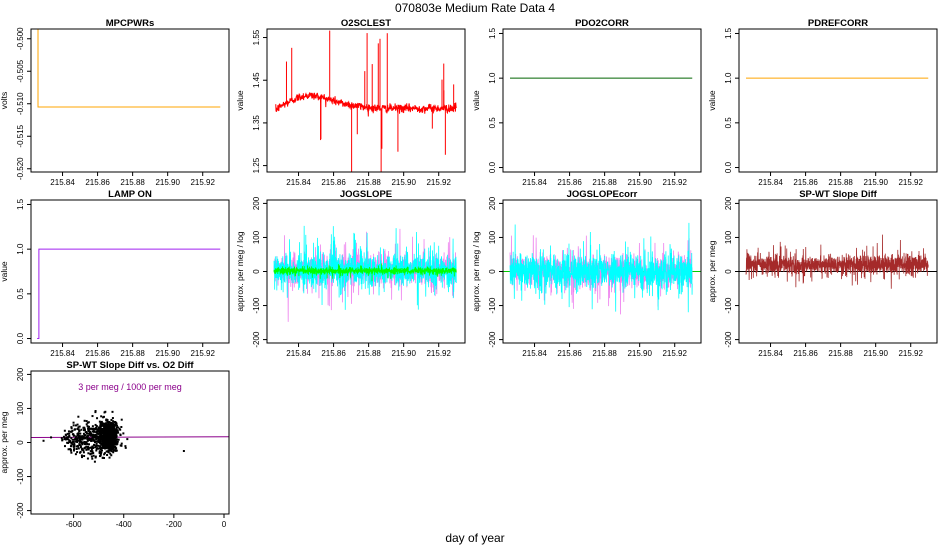  I want to click on panel-8-title: SP-WT Slope Diff, so click(838, 194).